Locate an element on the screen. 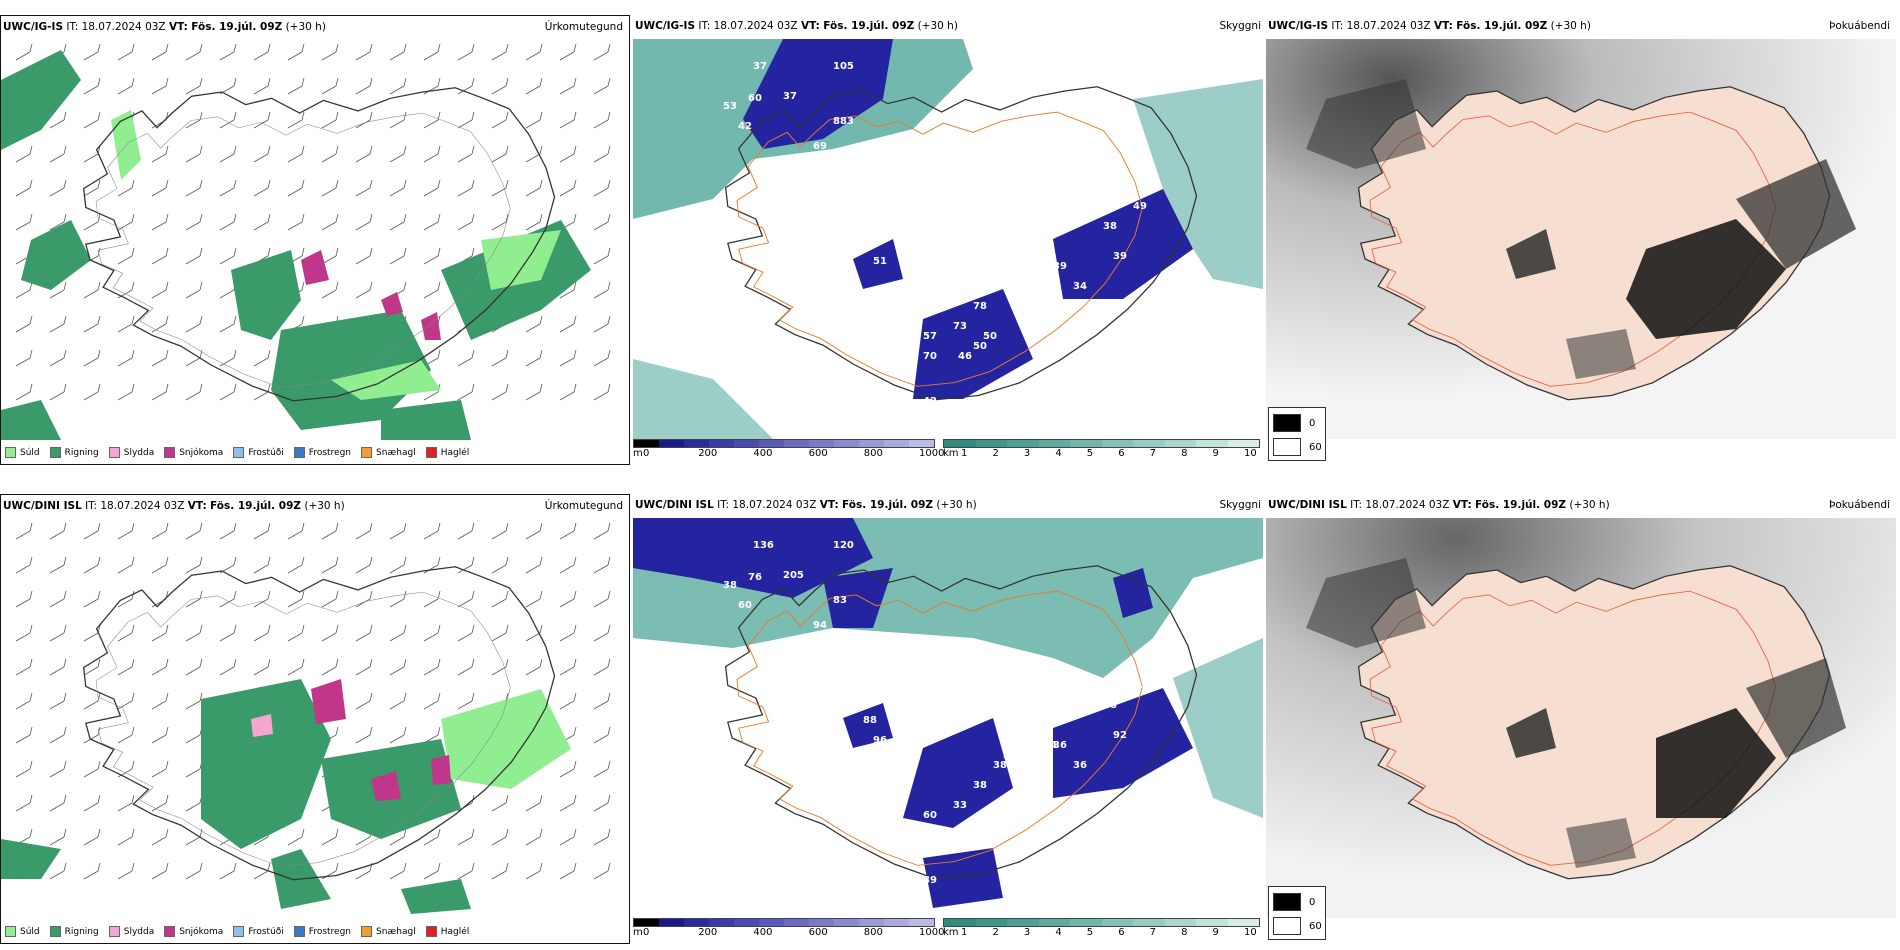 The width and height of the screenshot is (1900, 950). visibility-value: 88 is located at coordinates (870, 720).